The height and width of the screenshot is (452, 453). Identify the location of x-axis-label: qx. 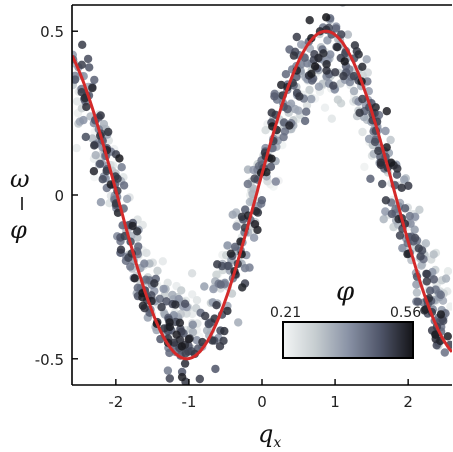
(269, 435).